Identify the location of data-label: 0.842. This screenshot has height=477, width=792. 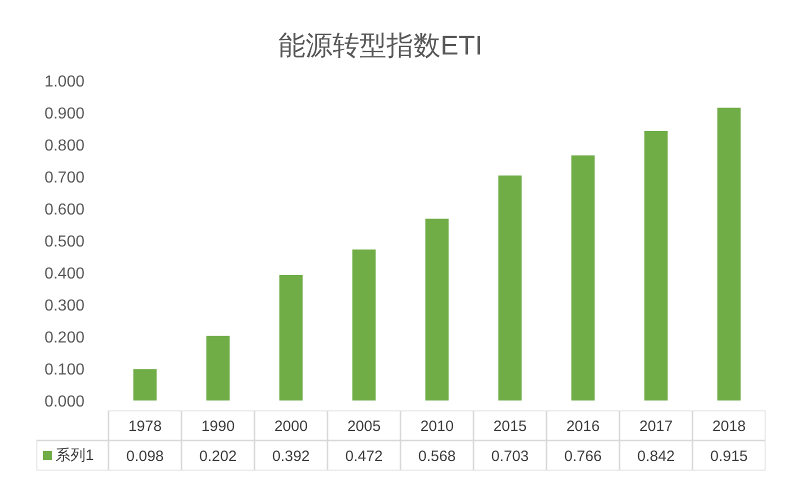
(656, 456).